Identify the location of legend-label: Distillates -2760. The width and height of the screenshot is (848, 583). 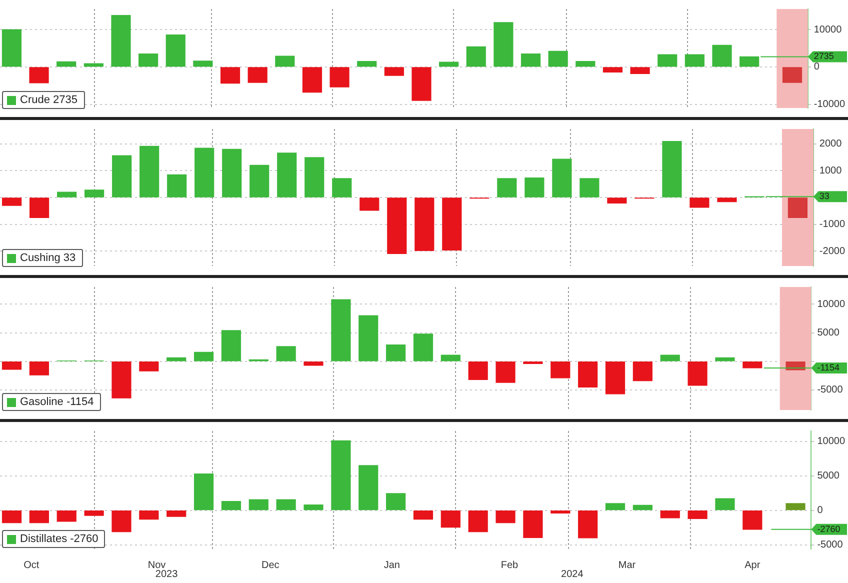
(59, 539).